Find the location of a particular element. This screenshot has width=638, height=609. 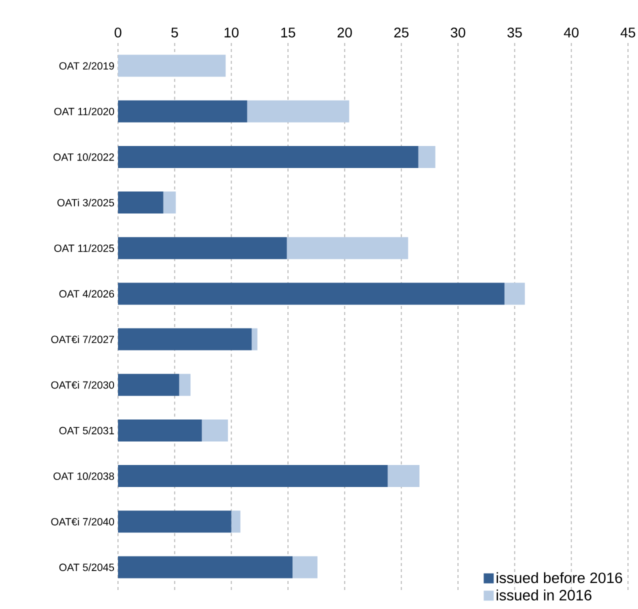

y-tick-label: OAT 11/2025 is located at coordinates (84, 248).